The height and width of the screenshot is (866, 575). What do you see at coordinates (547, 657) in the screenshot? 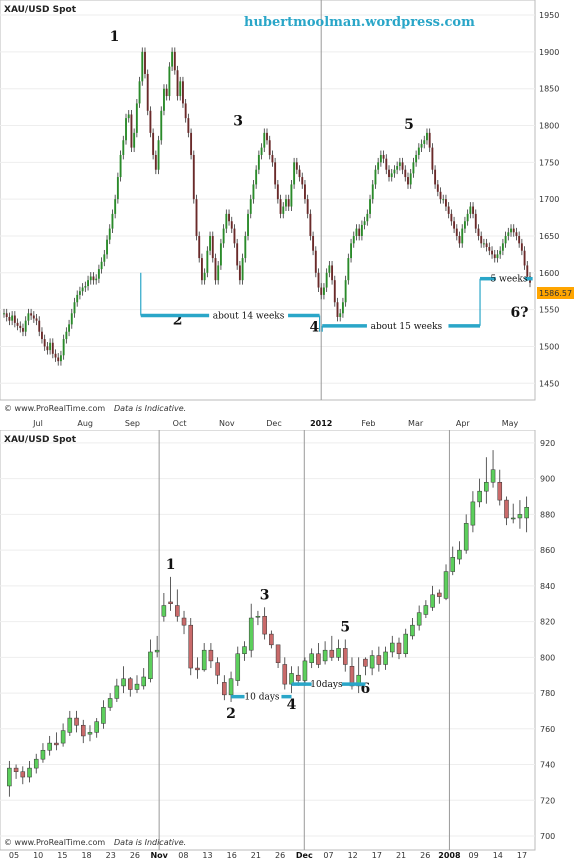
I see `bottom-y-tick-label: 800` at bounding box center [547, 657].